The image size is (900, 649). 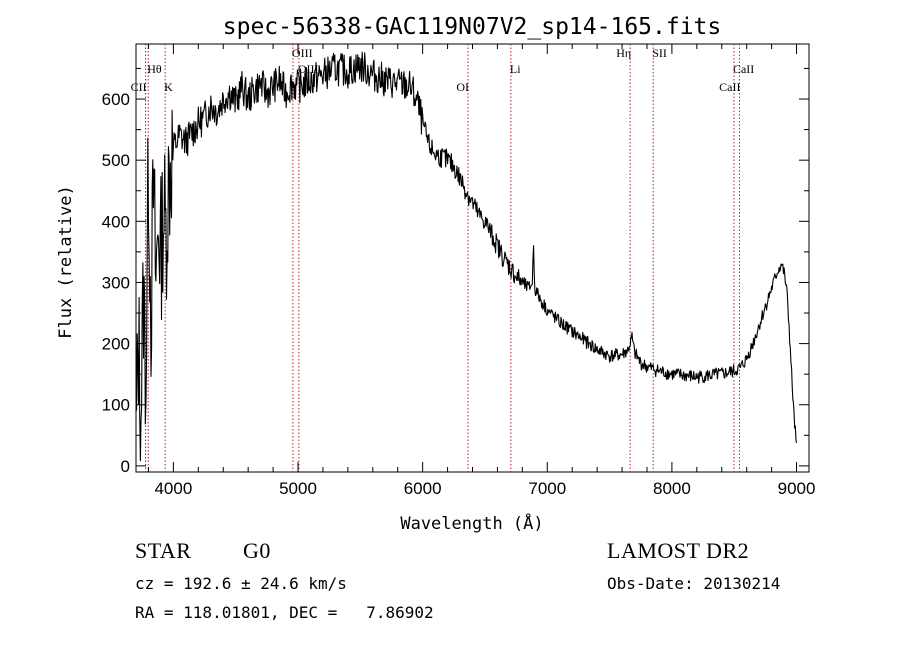 I want to click on x-tick-label: 8000, so click(x=672, y=488).